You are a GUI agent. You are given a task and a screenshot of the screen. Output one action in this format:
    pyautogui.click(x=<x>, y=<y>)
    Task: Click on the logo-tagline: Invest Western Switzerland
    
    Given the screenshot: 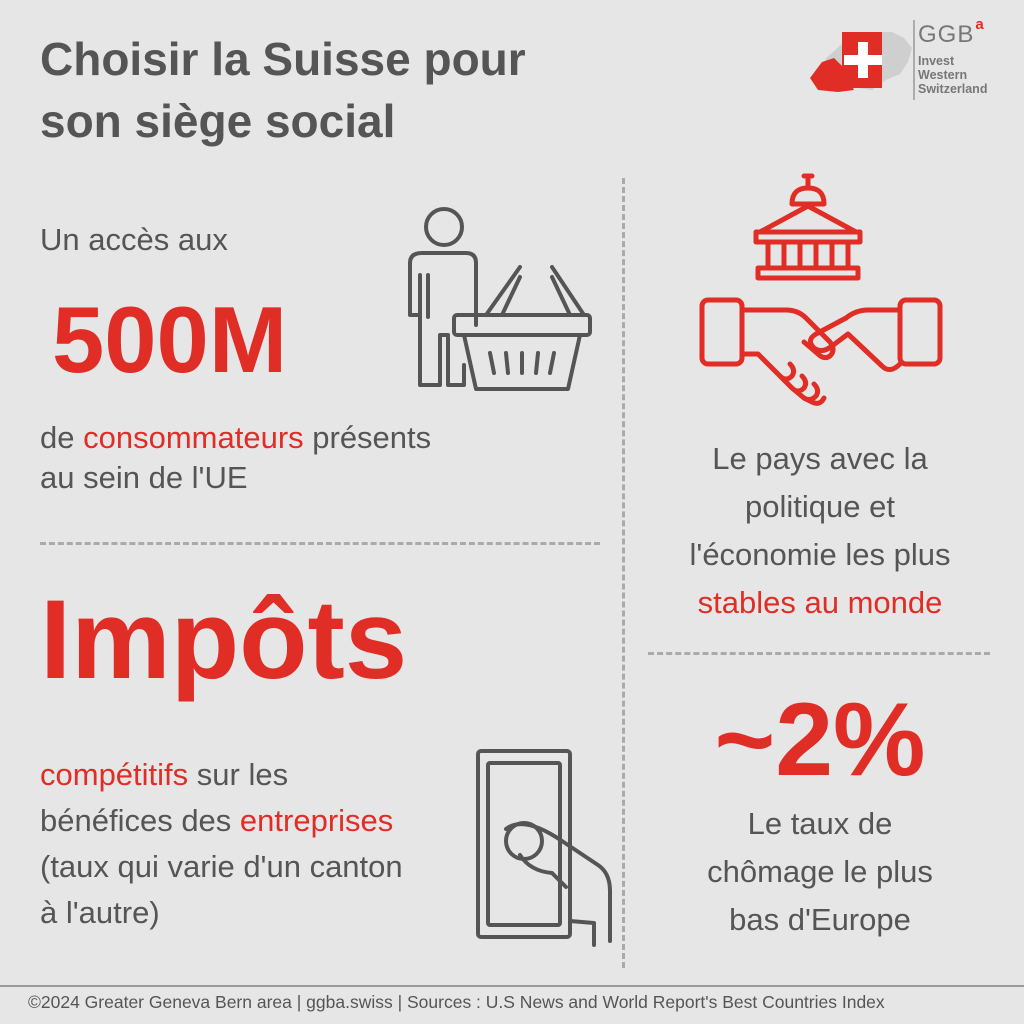 What is the action you would take?
    pyautogui.click(x=952, y=75)
    